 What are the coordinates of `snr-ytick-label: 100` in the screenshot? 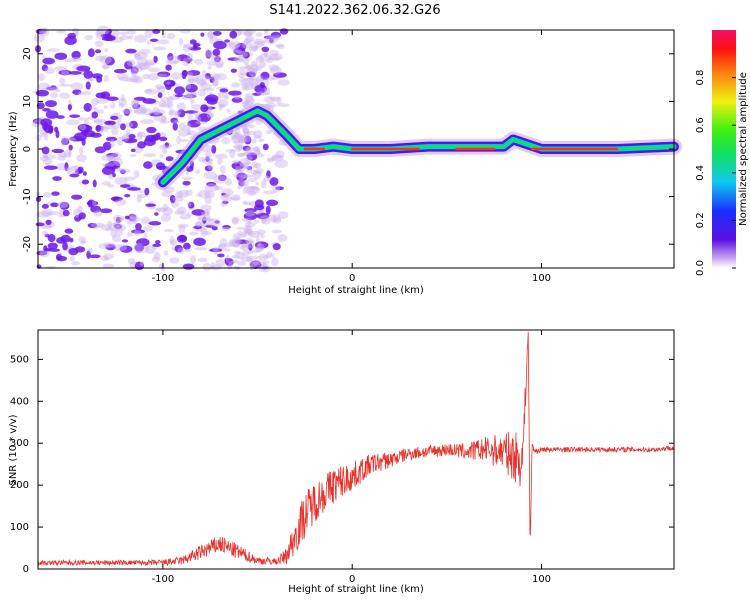 It's located at (19, 527).